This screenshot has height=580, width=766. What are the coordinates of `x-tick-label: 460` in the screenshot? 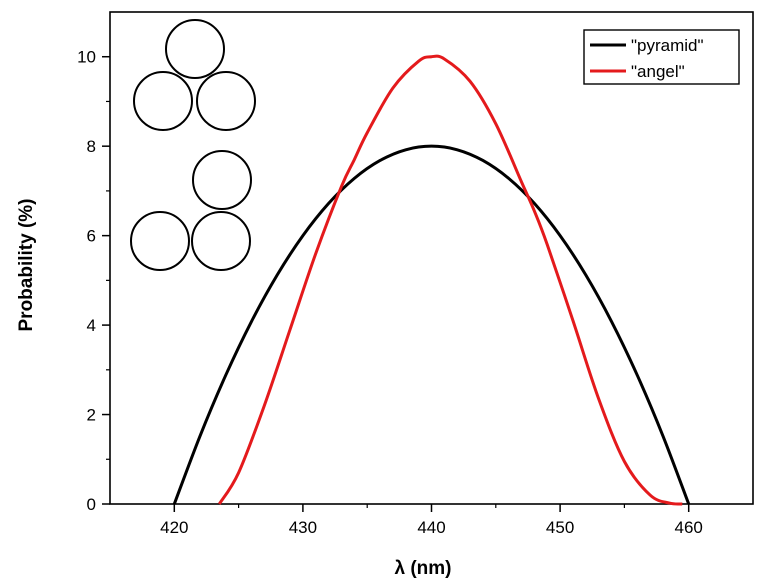 It's located at (689, 527).